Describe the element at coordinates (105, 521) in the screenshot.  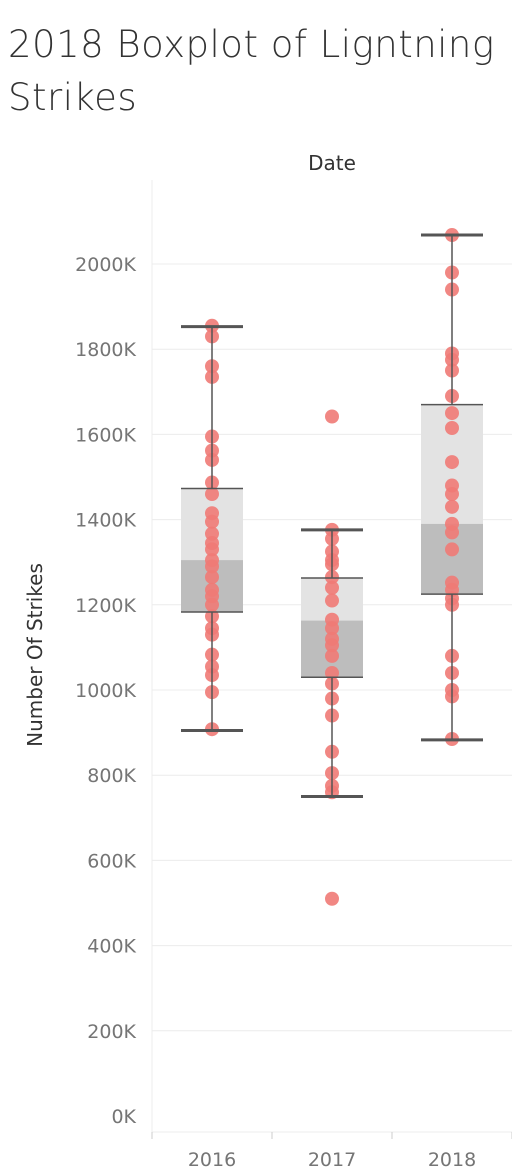
I see `y-tick-label: 1400K` at that location.